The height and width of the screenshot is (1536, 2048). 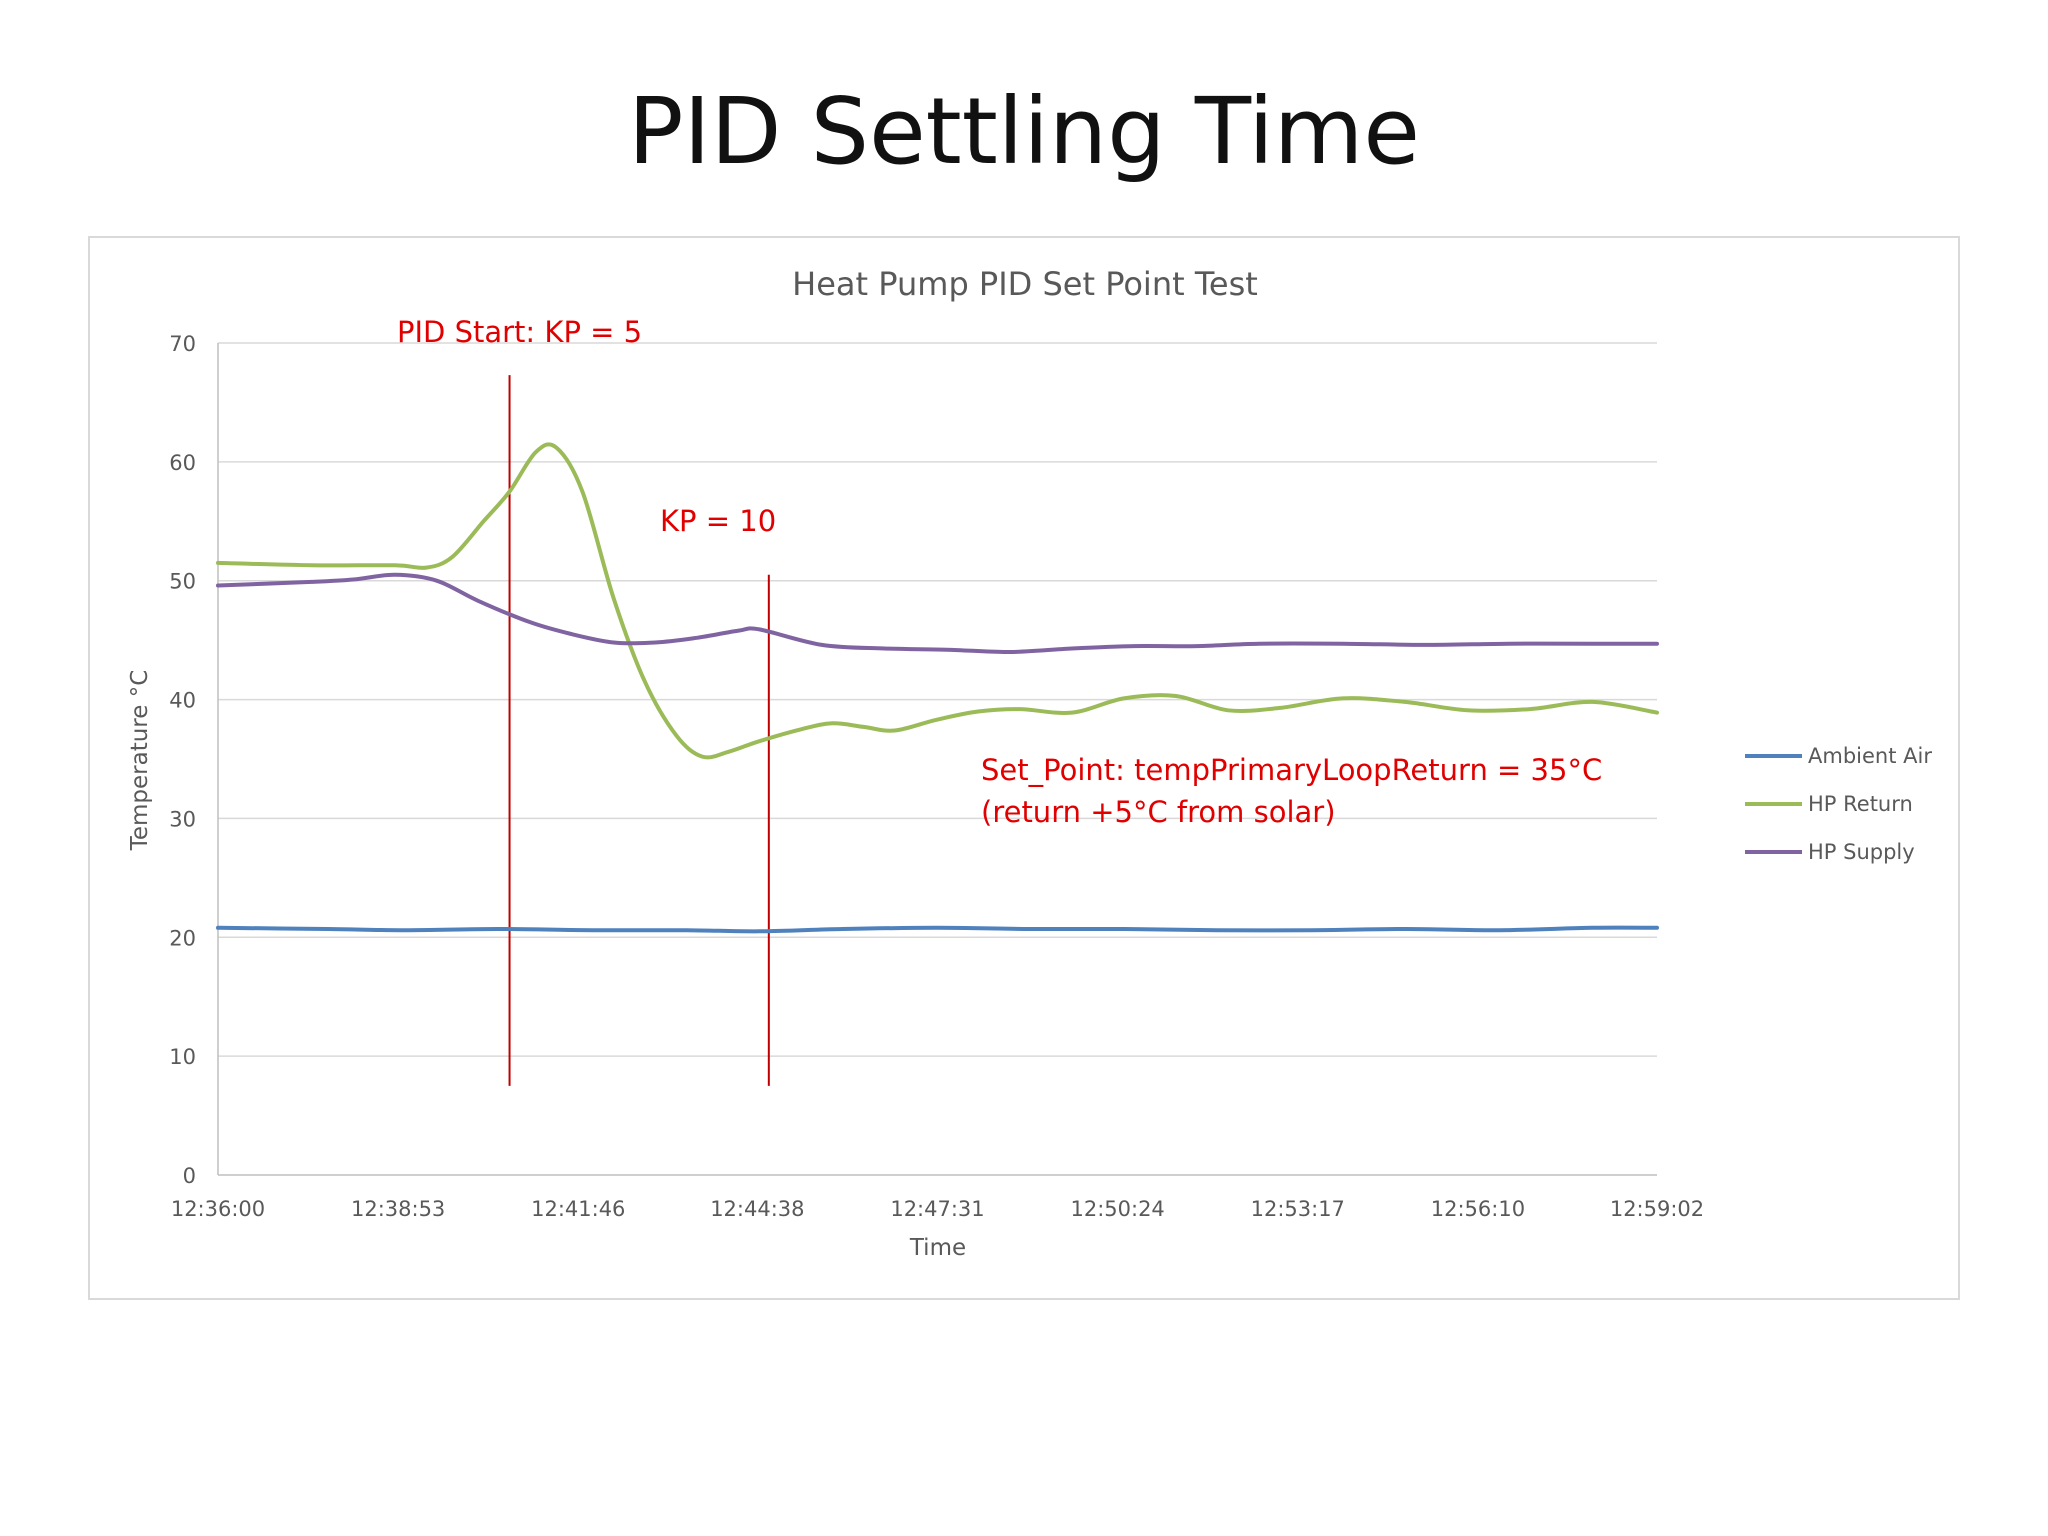 I want to click on x-tick-label: 12:59:02, so click(x=1657, y=1209).